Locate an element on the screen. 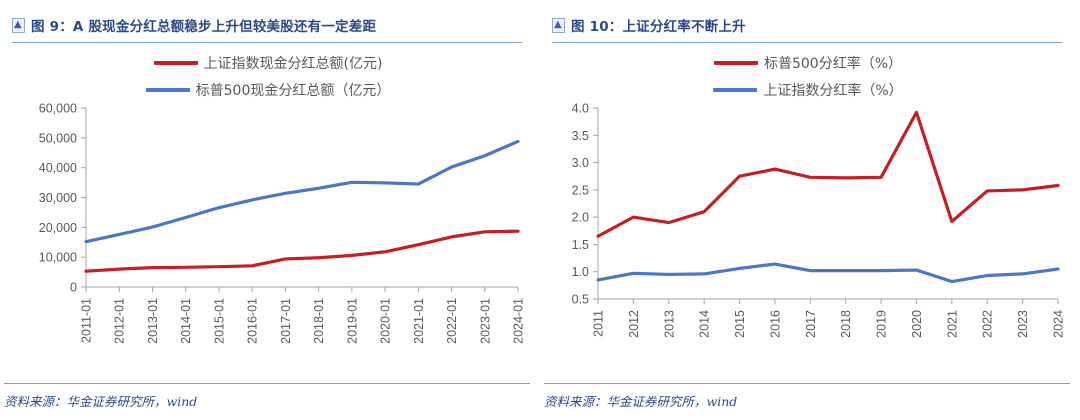 This screenshot has height=420, width=1080. legend-item-sse-dividend-total: 上证指数现金分红总额(亿元) is located at coordinates (268, 63).